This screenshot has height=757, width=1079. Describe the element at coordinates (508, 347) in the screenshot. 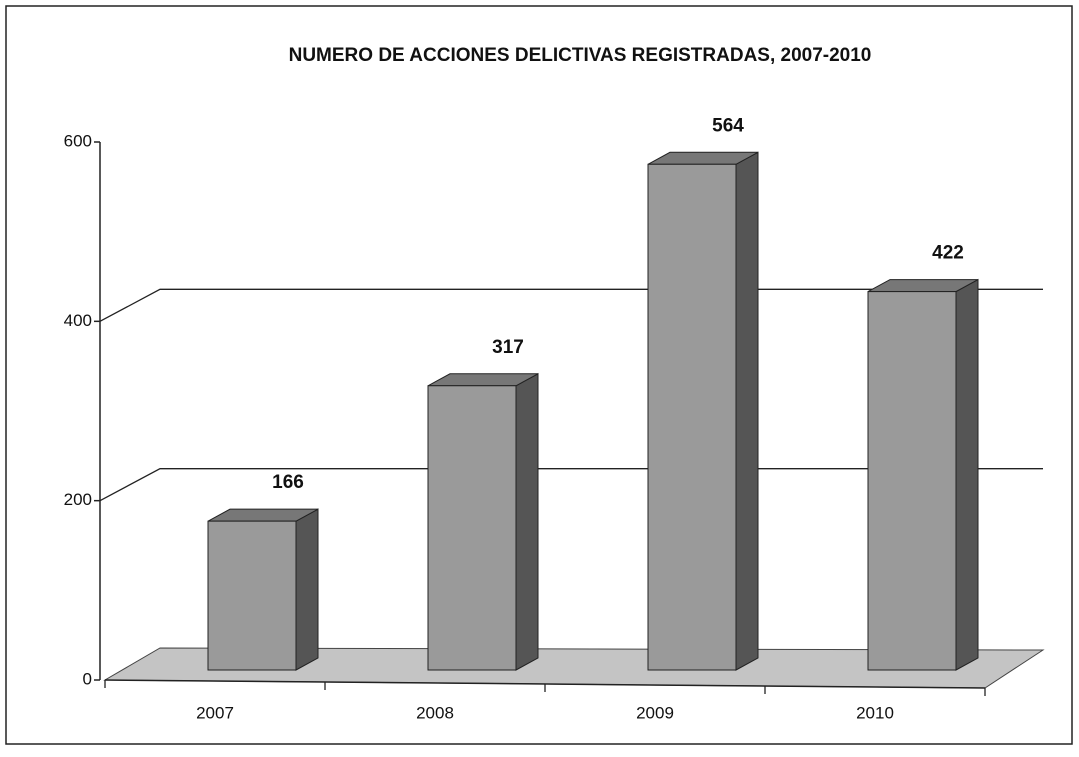

I see `data-label: 317` at that location.